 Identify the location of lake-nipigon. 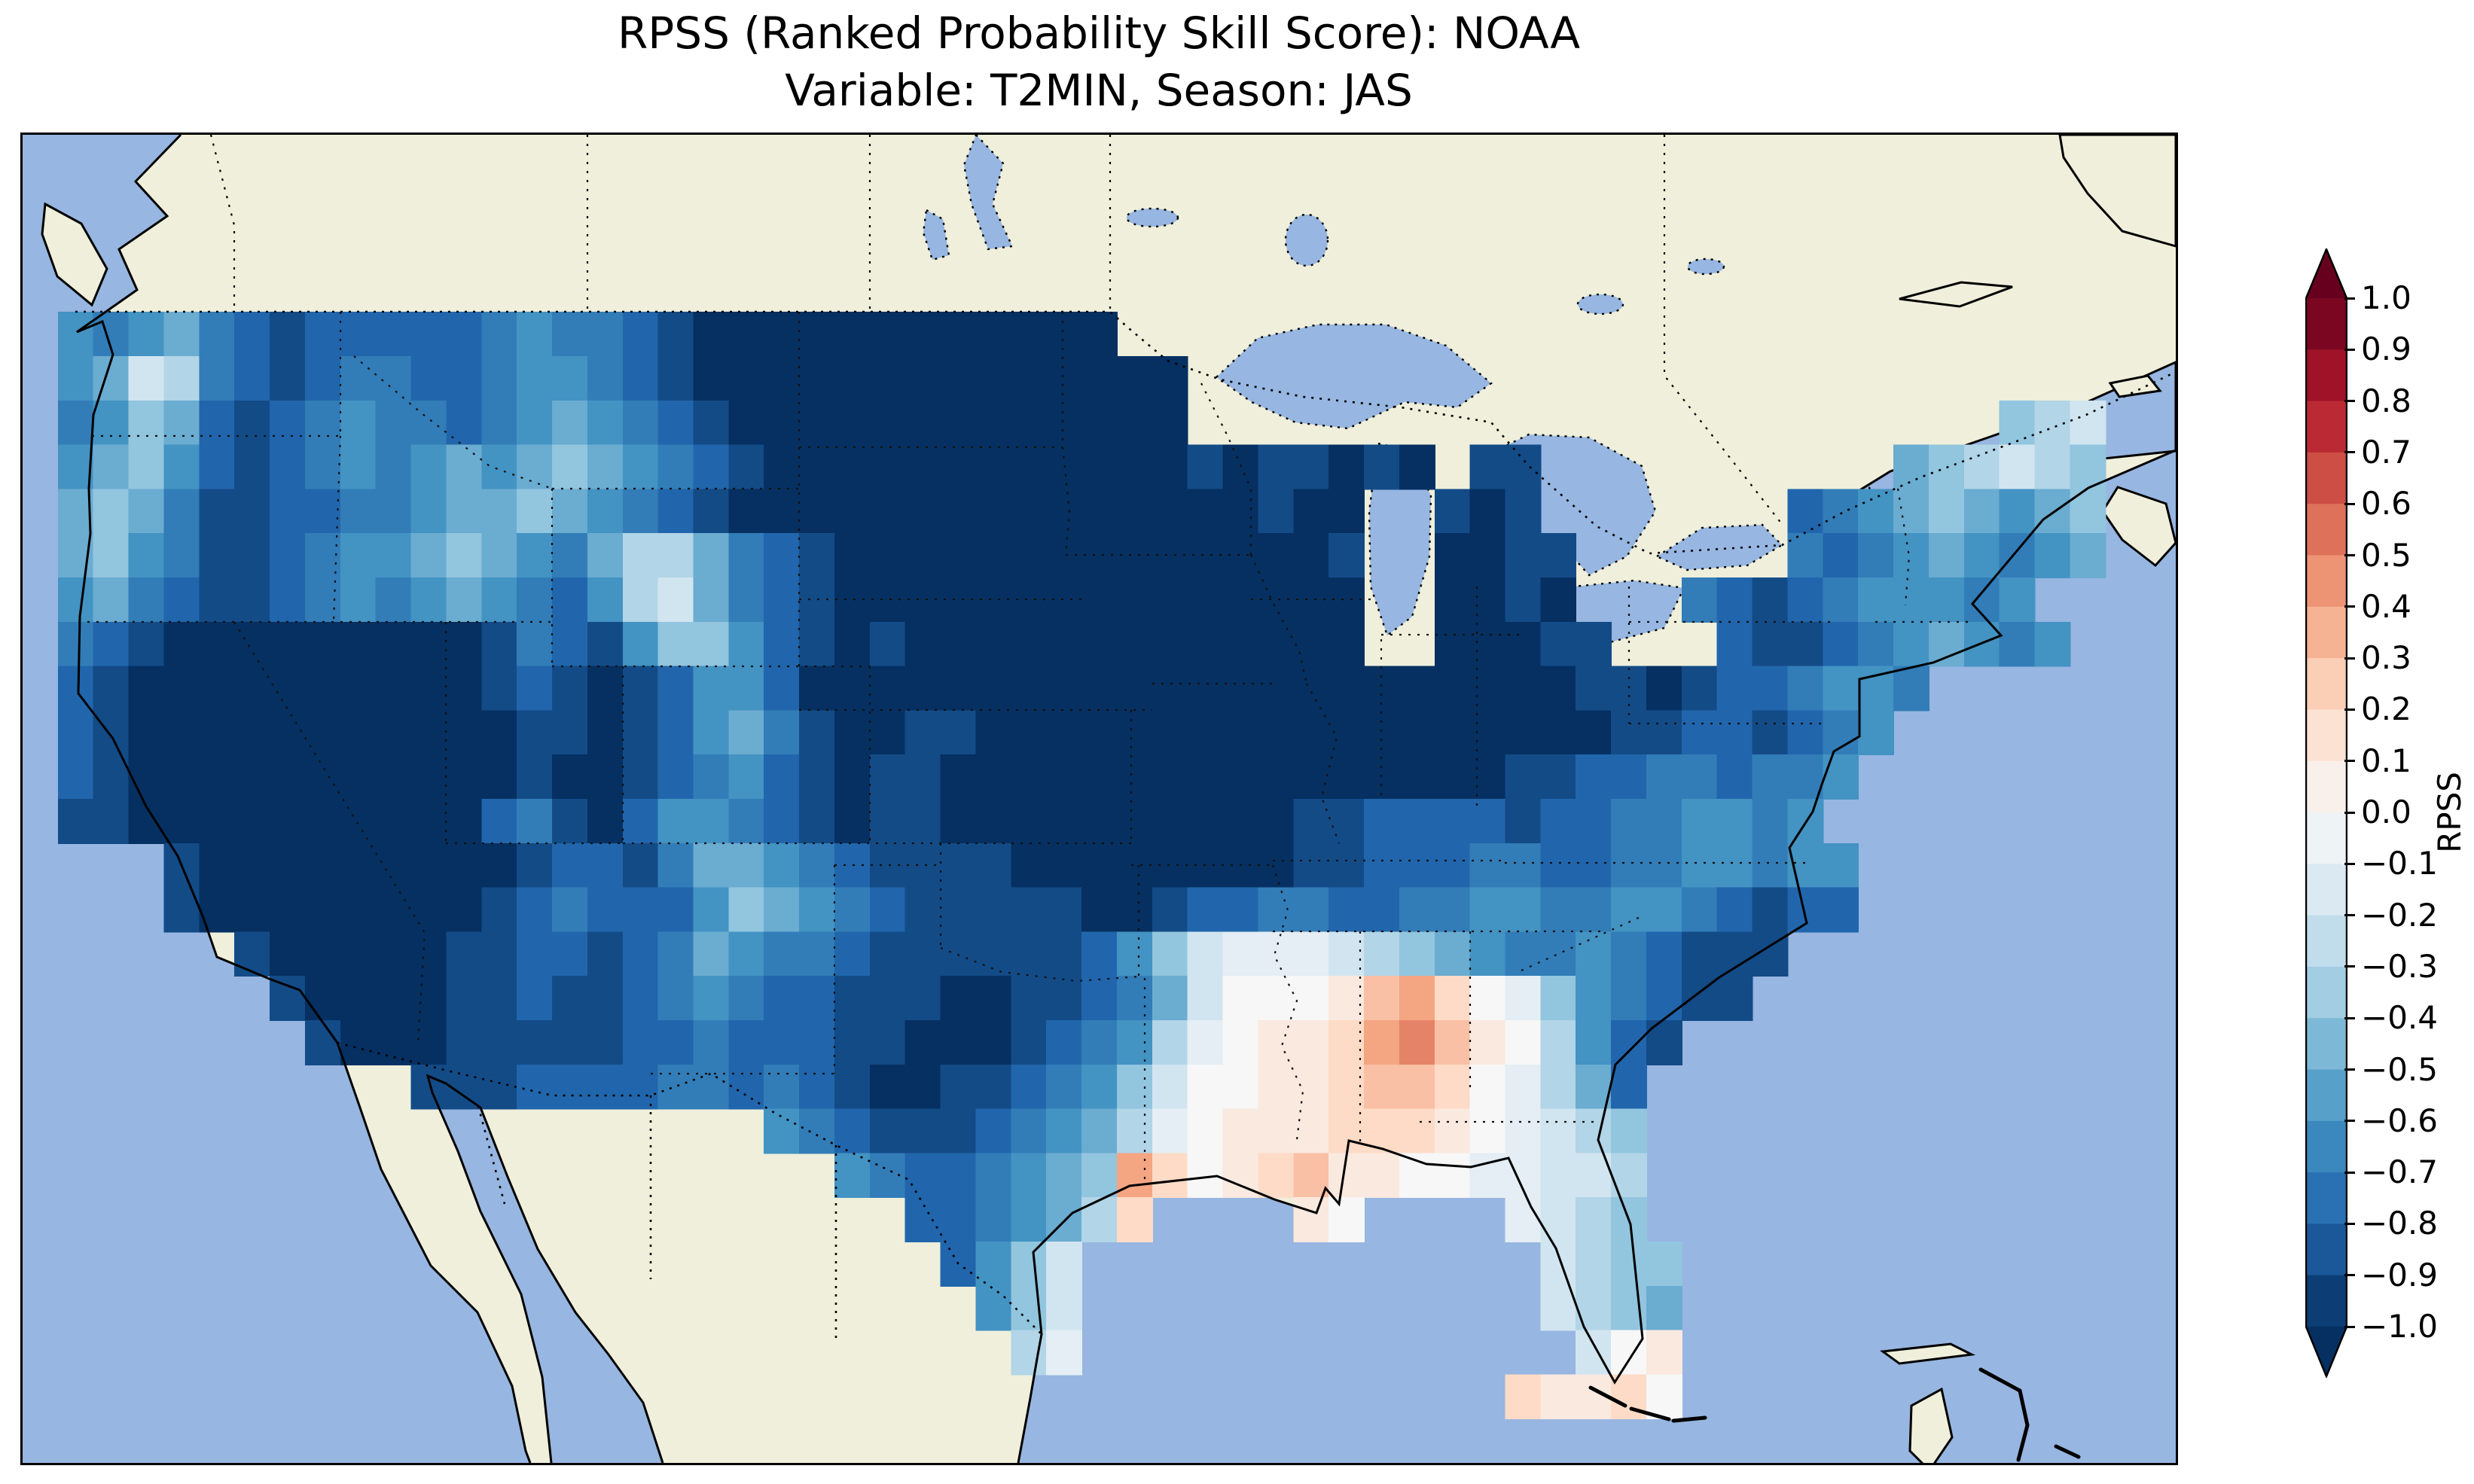
(1306, 240).